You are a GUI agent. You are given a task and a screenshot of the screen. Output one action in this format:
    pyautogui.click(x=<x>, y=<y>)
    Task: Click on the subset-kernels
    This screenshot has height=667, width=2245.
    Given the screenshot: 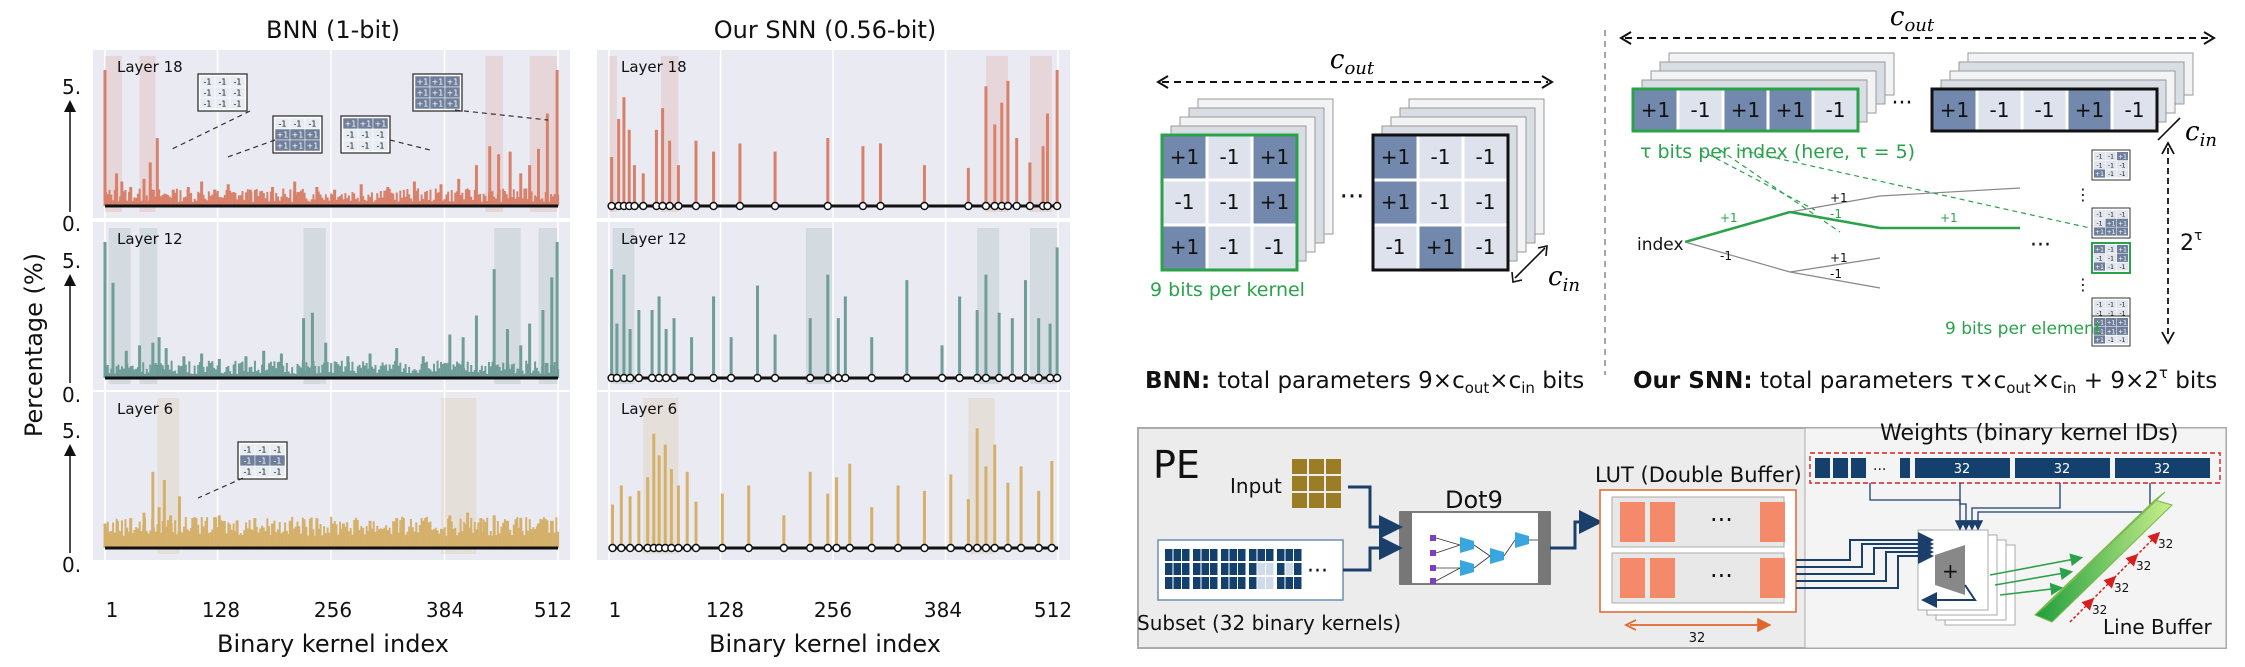 What is the action you would take?
    pyautogui.click(x=1233, y=569)
    